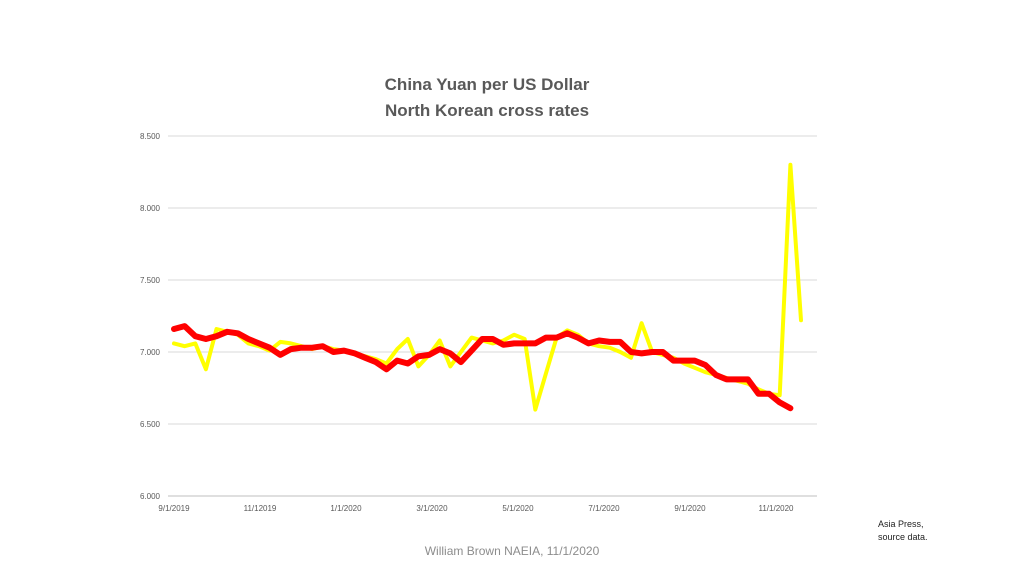 The height and width of the screenshot is (576, 1024). I want to click on x-tick-label: 3/1/2020, so click(432, 508).